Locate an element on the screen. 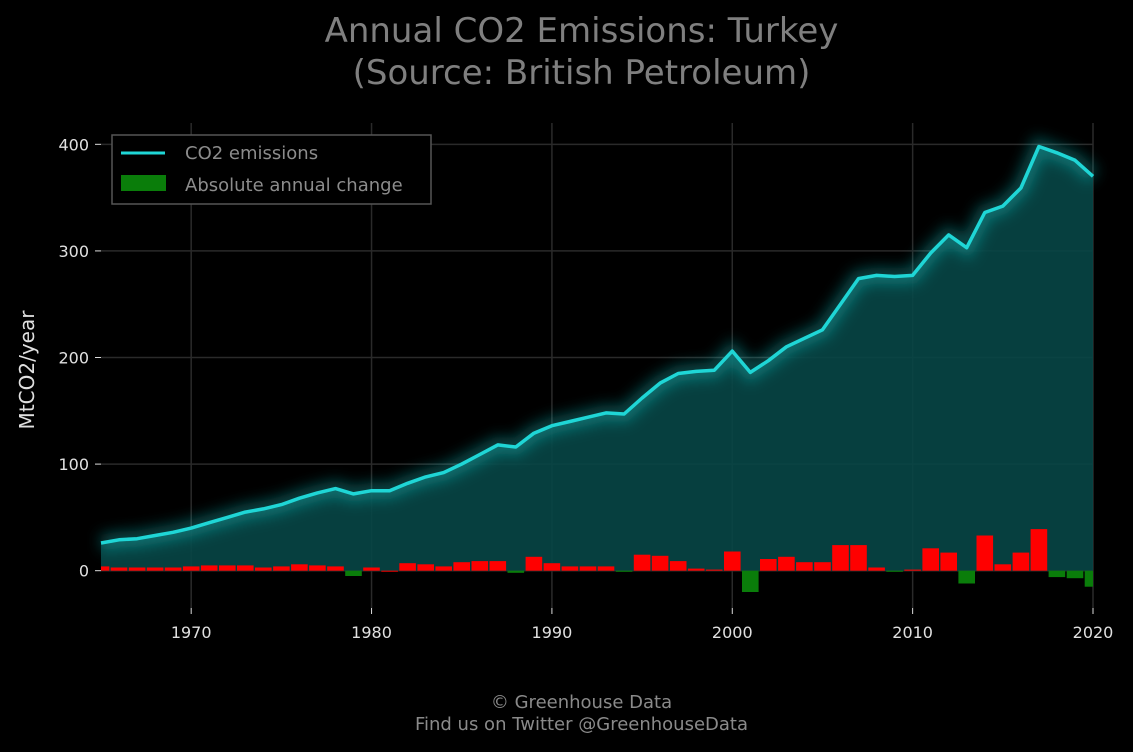 The width and height of the screenshot is (1133, 752). chart-title-line1: Annual CO2 Emissions: Turkey is located at coordinates (581, 31).